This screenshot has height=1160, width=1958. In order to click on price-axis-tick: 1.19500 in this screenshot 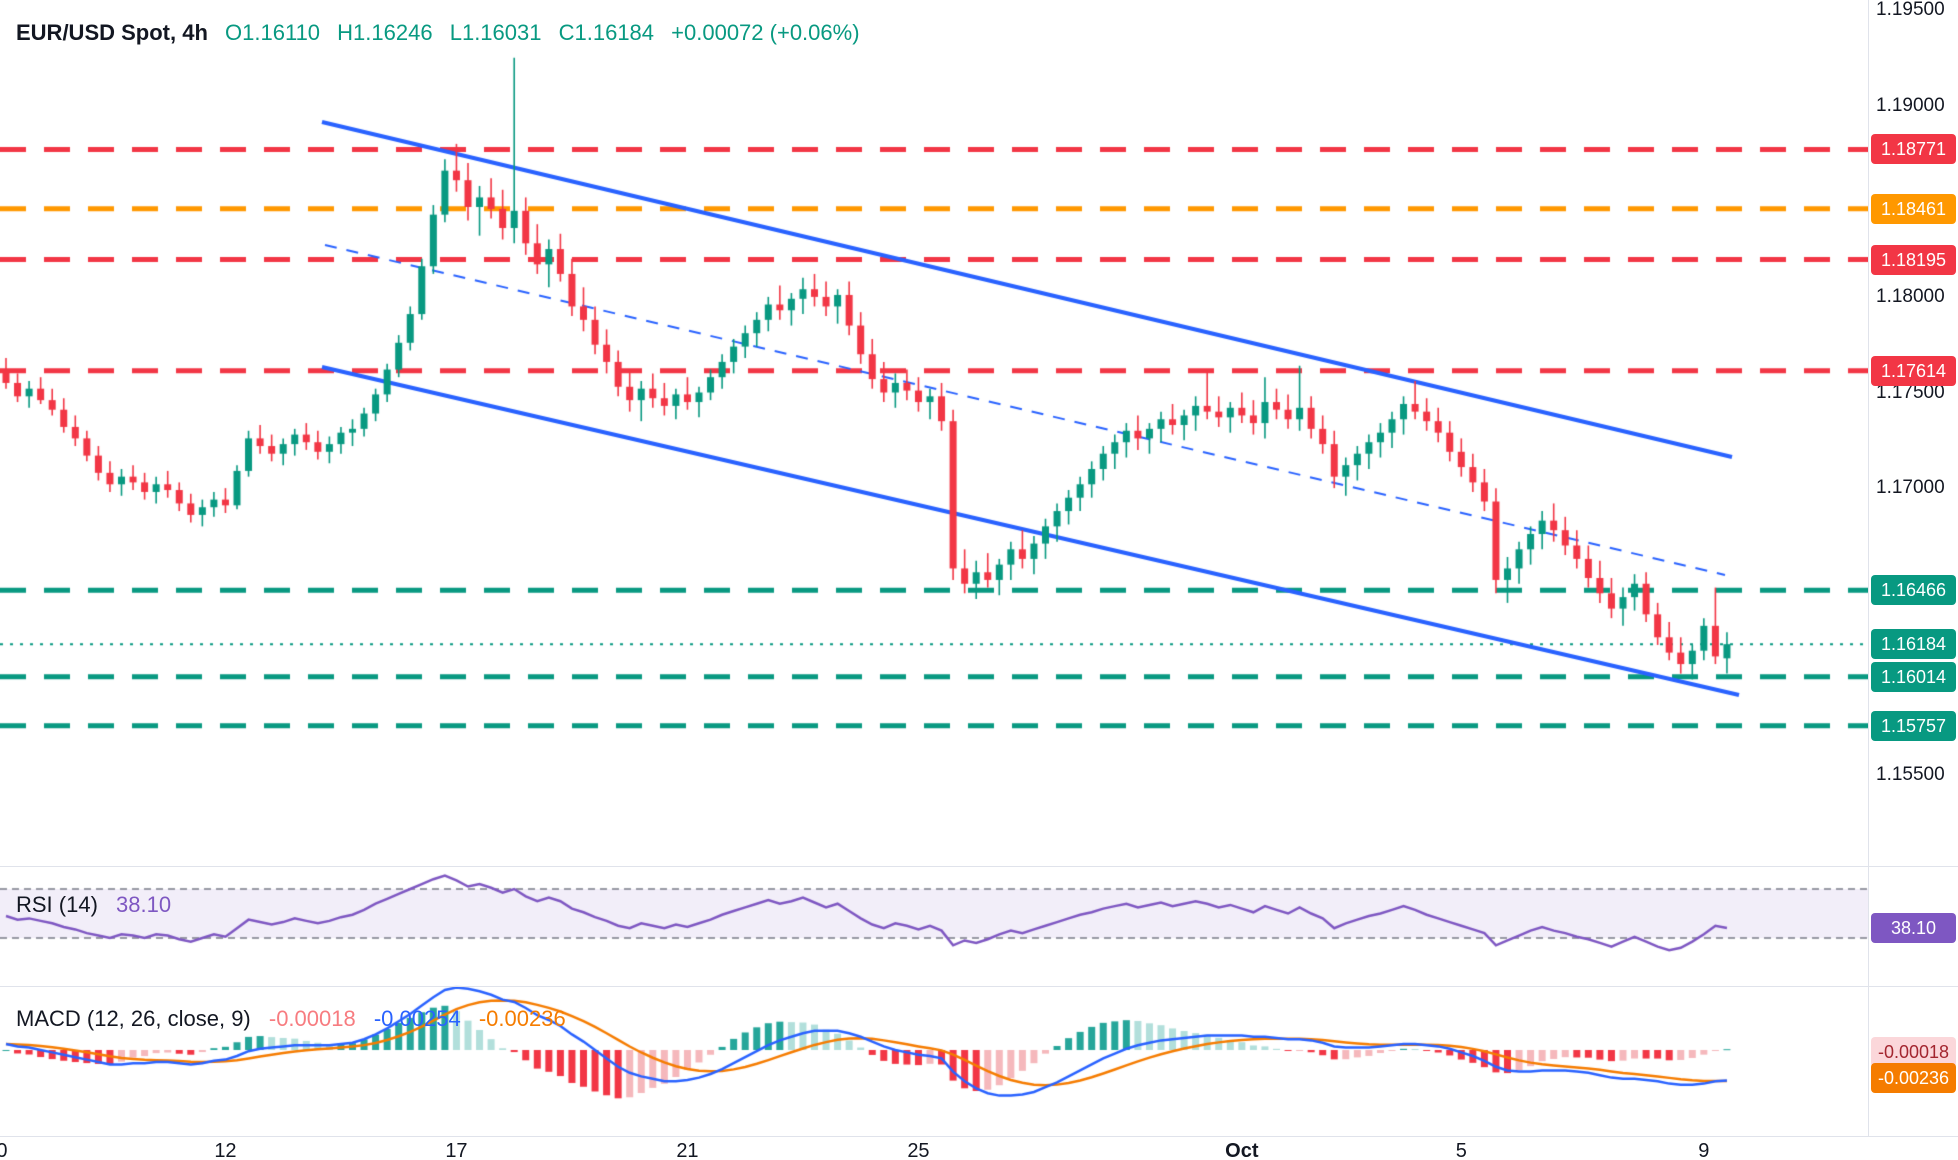, I will do `click(1910, 10)`.